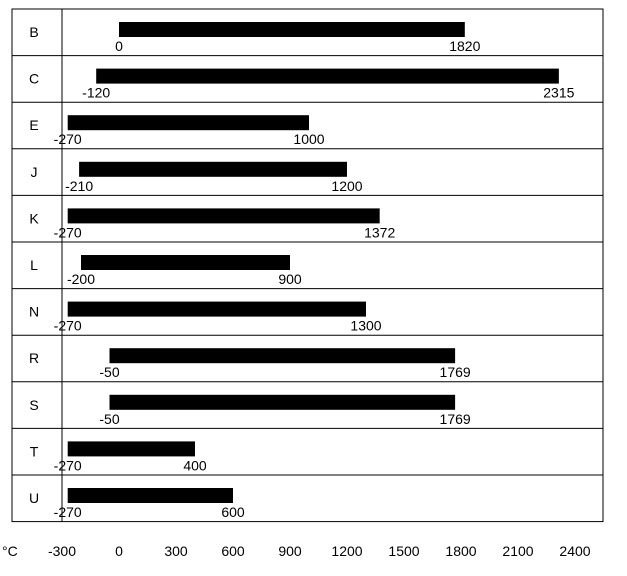  What do you see at coordinates (34, 498) in the screenshot?
I see `category-label: U` at bounding box center [34, 498].